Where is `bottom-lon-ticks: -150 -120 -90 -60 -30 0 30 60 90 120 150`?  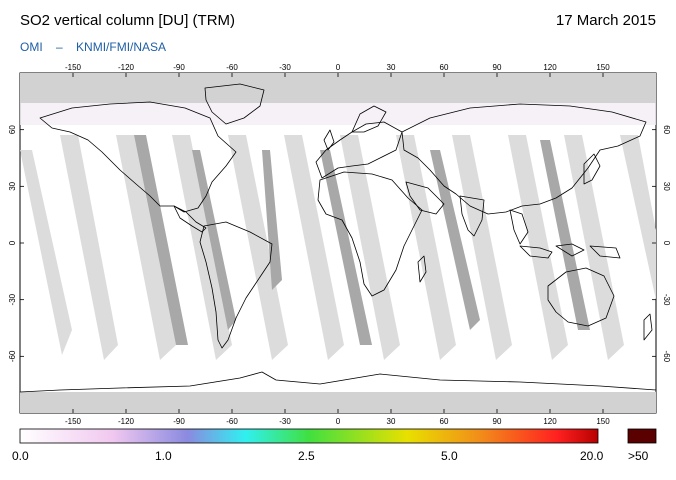
bottom-lon-ticks: -150 -120 -90 -60 -30 0 30 60 90 120 150 is located at coordinates (337, 417).